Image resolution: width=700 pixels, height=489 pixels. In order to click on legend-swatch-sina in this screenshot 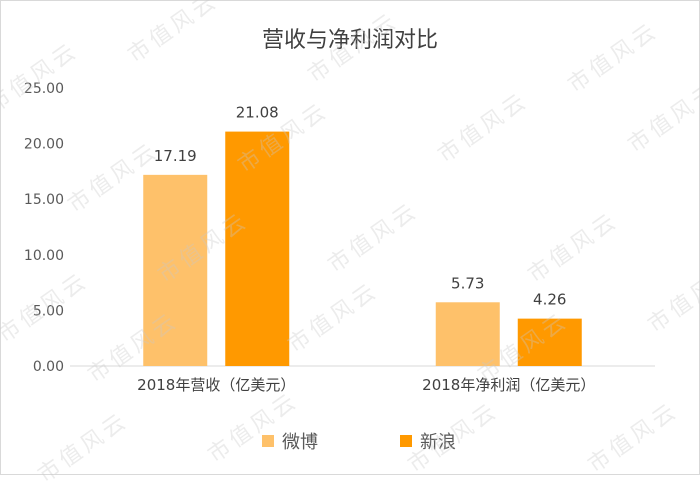, I will do `click(406, 441)`.